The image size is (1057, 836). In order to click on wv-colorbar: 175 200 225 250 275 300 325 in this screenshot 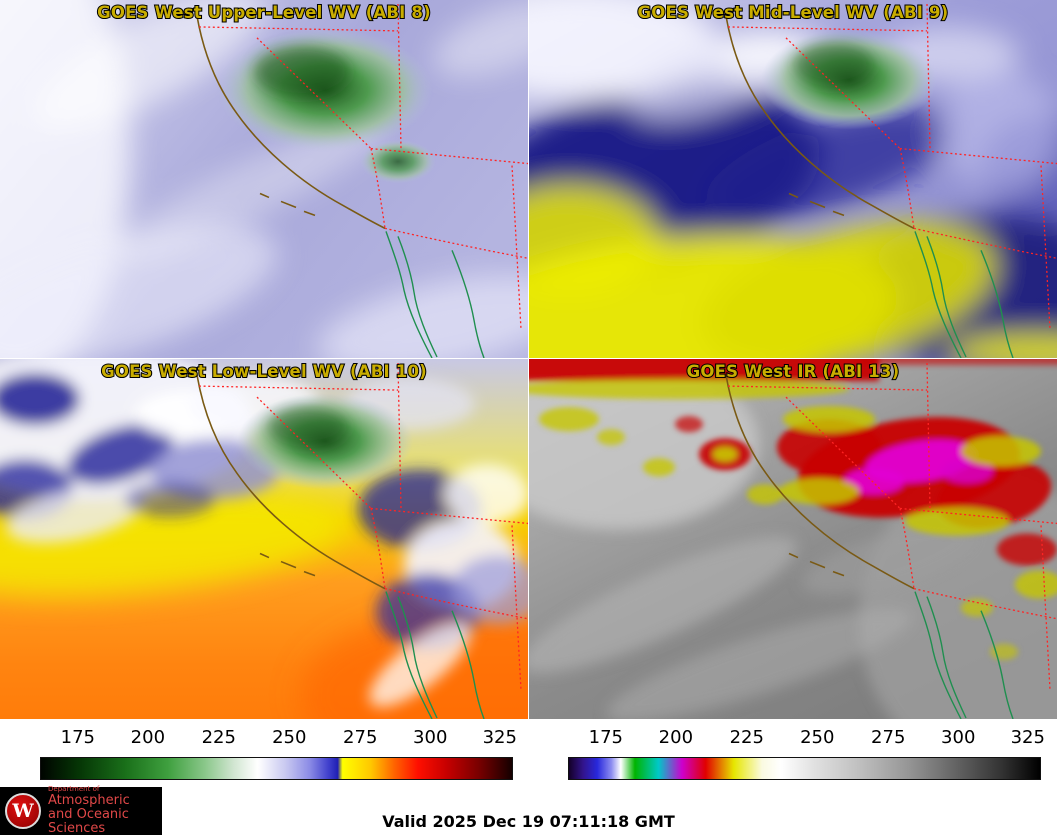, I will do `click(264, 752)`.